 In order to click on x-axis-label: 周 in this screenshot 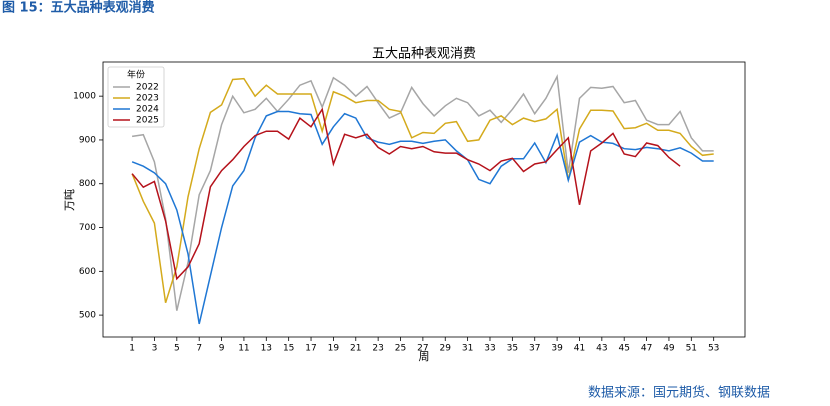, I will do `click(424, 356)`.